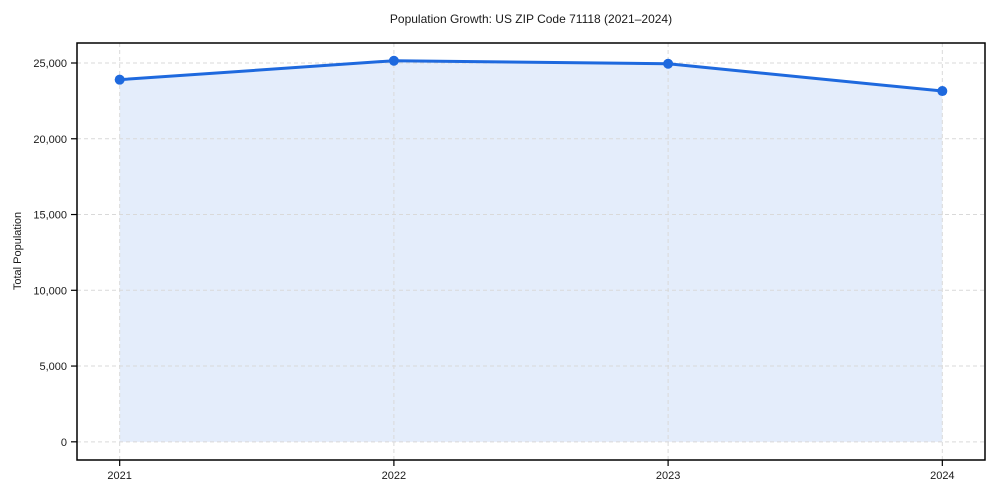 Image resolution: width=1000 pixels, height=500 pixels. I want to click on x-tick-label: 2024, so click(942, 476).